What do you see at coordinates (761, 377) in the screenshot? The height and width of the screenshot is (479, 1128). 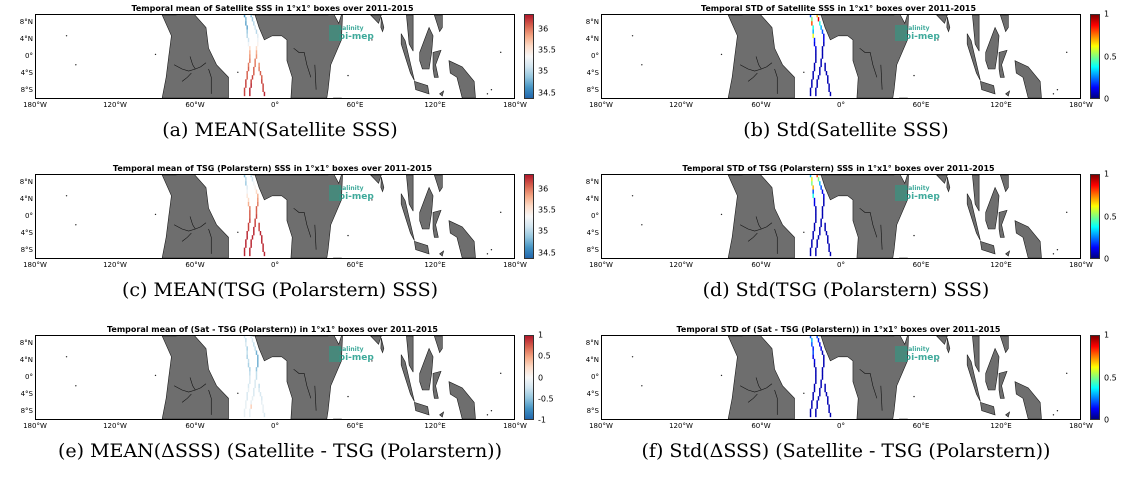 I see `land-america` at bounding box center [761, 377].